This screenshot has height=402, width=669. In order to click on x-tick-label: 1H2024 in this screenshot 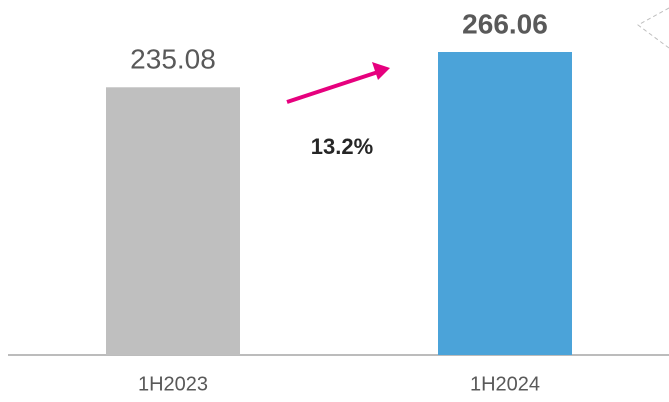, I will do `click(505, 384)`.